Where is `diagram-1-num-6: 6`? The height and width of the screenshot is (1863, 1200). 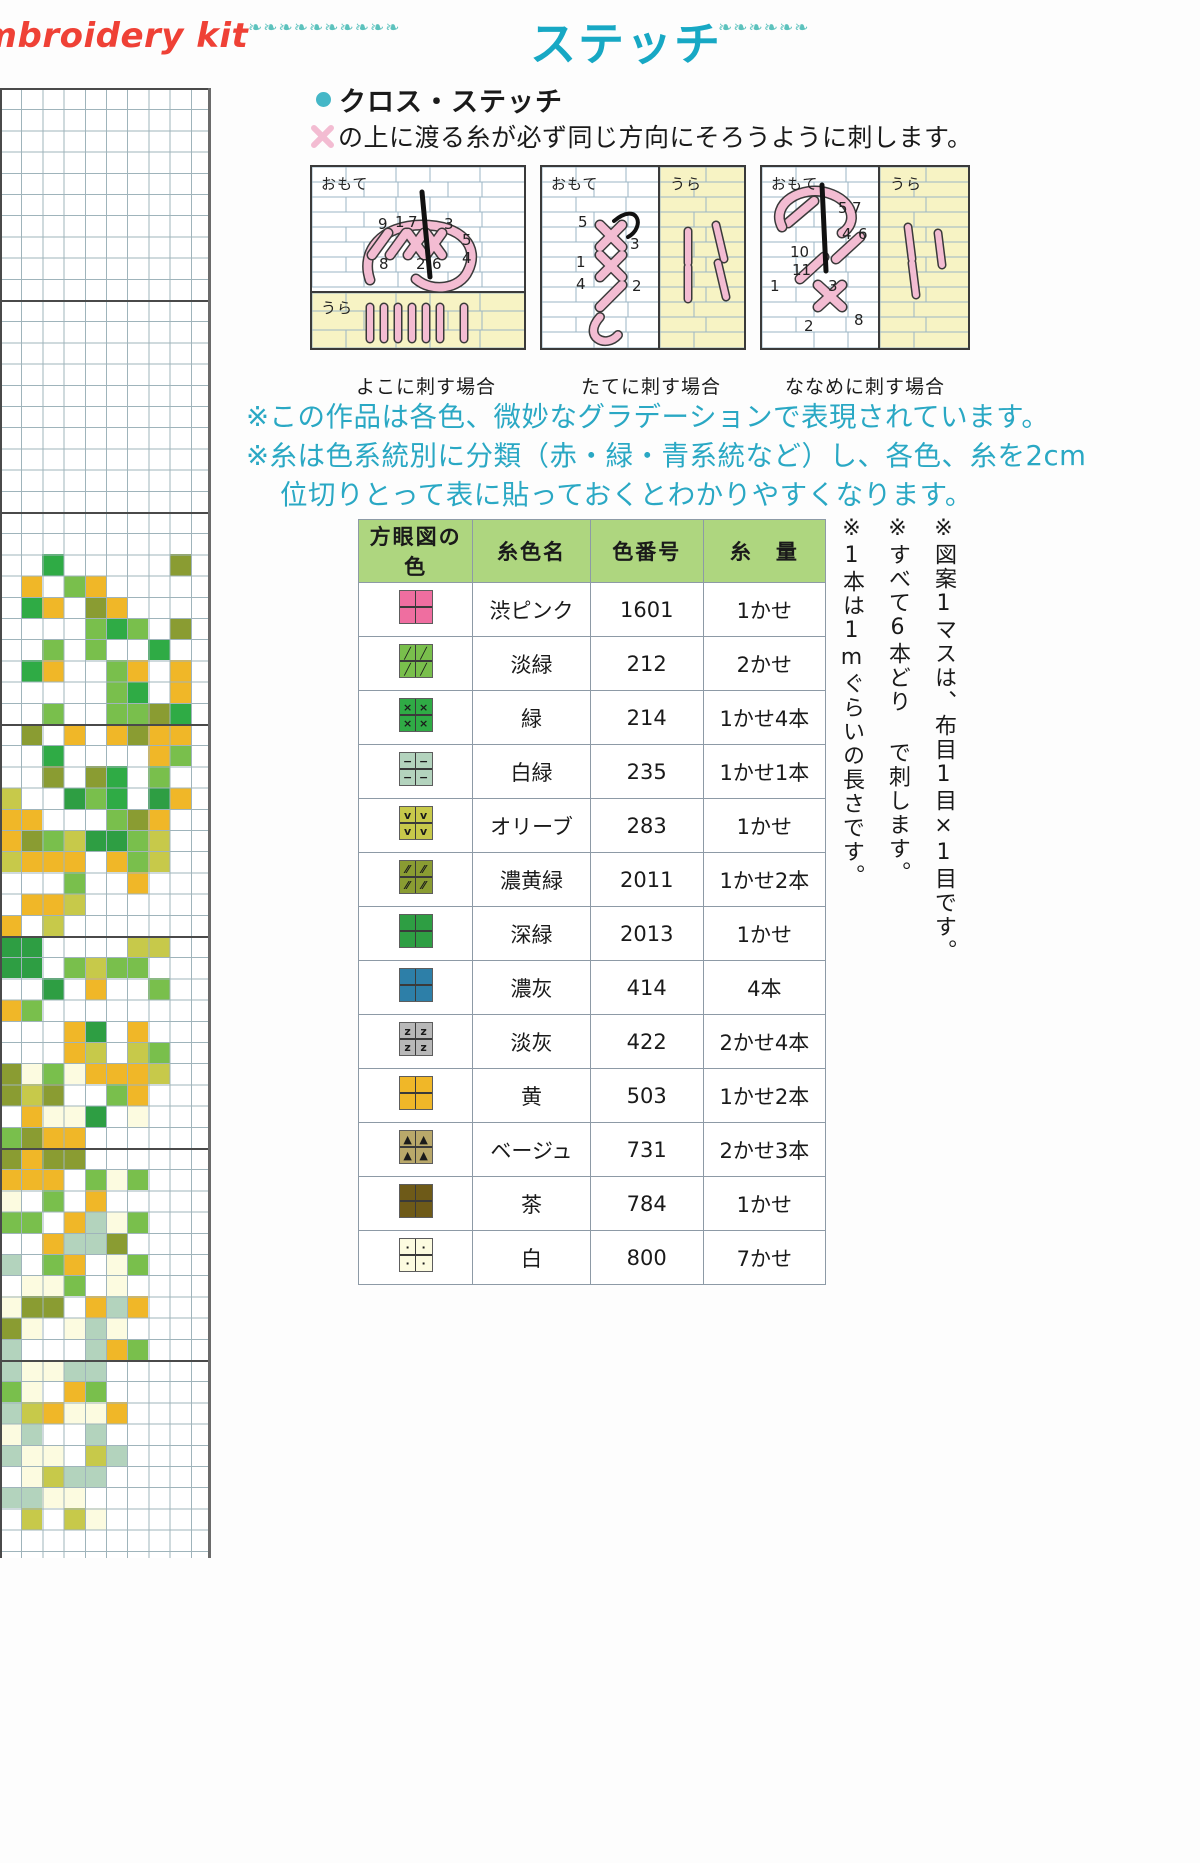
diagram-1-num-6: 6 is located at coordinates (437, 264).